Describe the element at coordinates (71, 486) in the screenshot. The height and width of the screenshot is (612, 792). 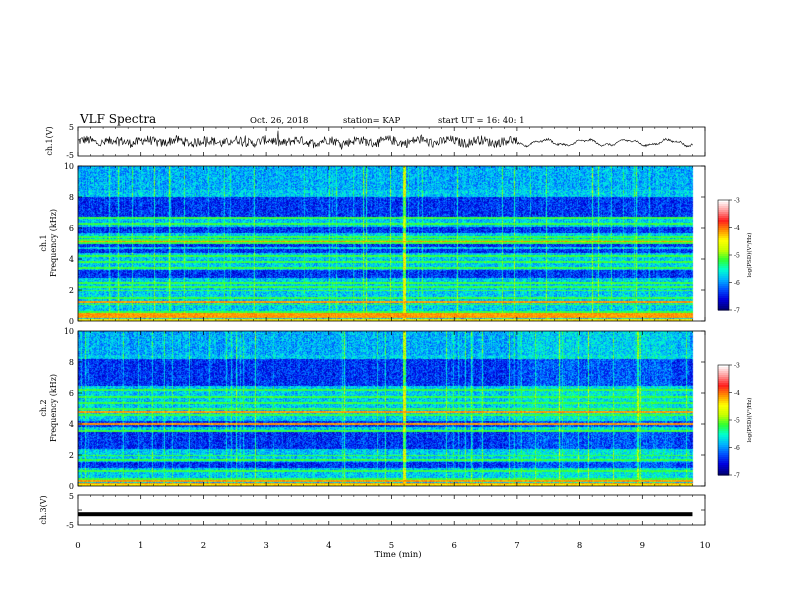
I see `freq-tick-label: 0` at that location.